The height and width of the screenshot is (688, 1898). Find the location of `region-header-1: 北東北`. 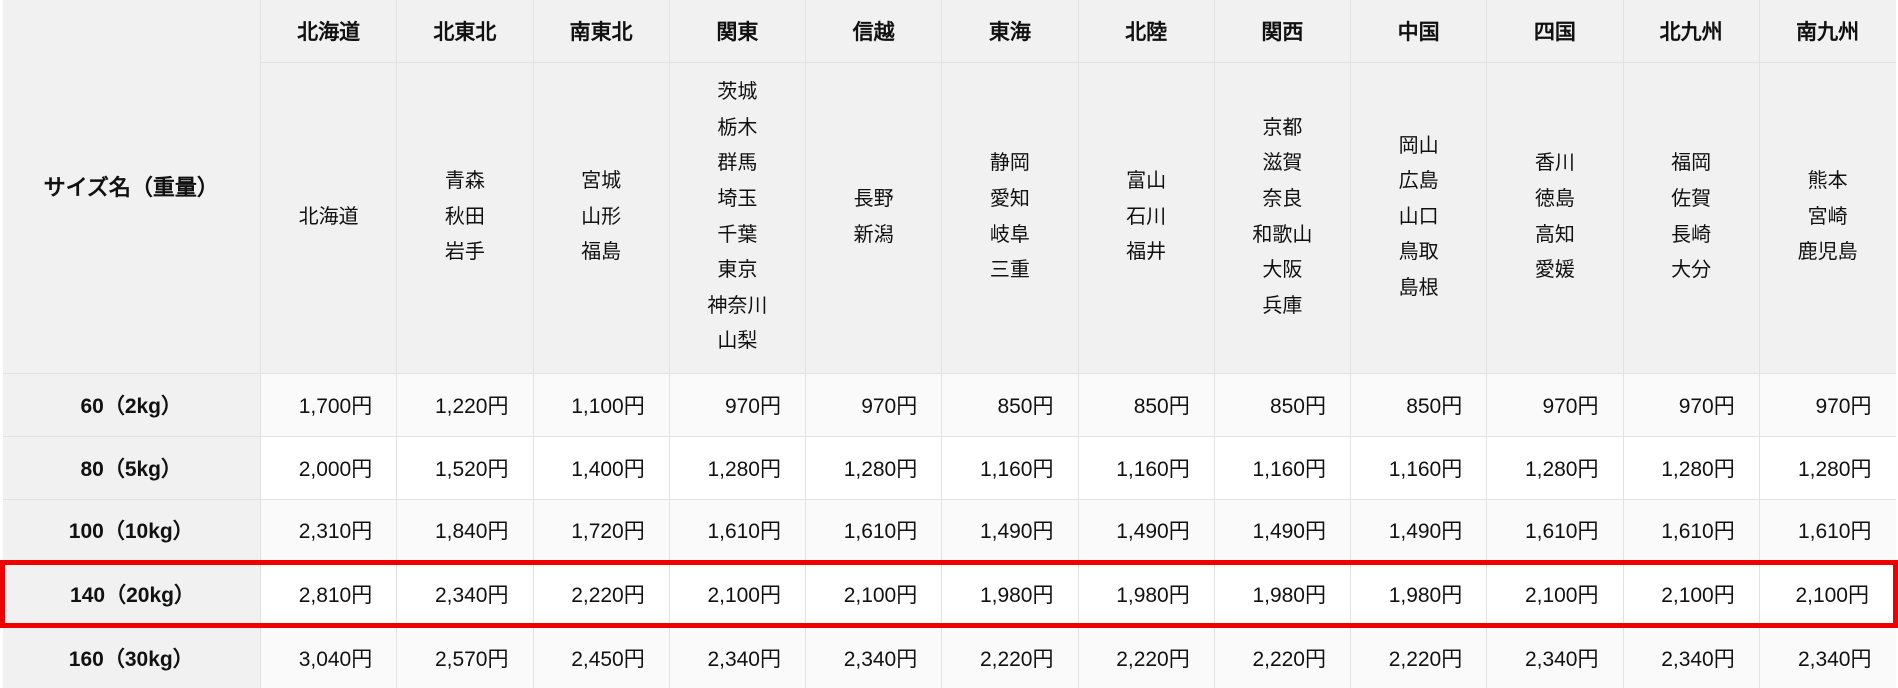

region-header-1: 北東北 is located at coordinates (465, 31).